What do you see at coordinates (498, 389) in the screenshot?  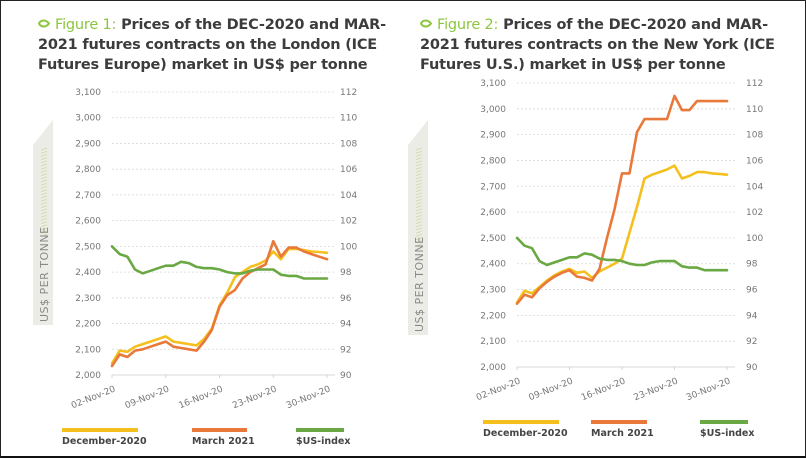 I see `x-tick-label: 02-Nov-20` at bounding box center [498, 389].